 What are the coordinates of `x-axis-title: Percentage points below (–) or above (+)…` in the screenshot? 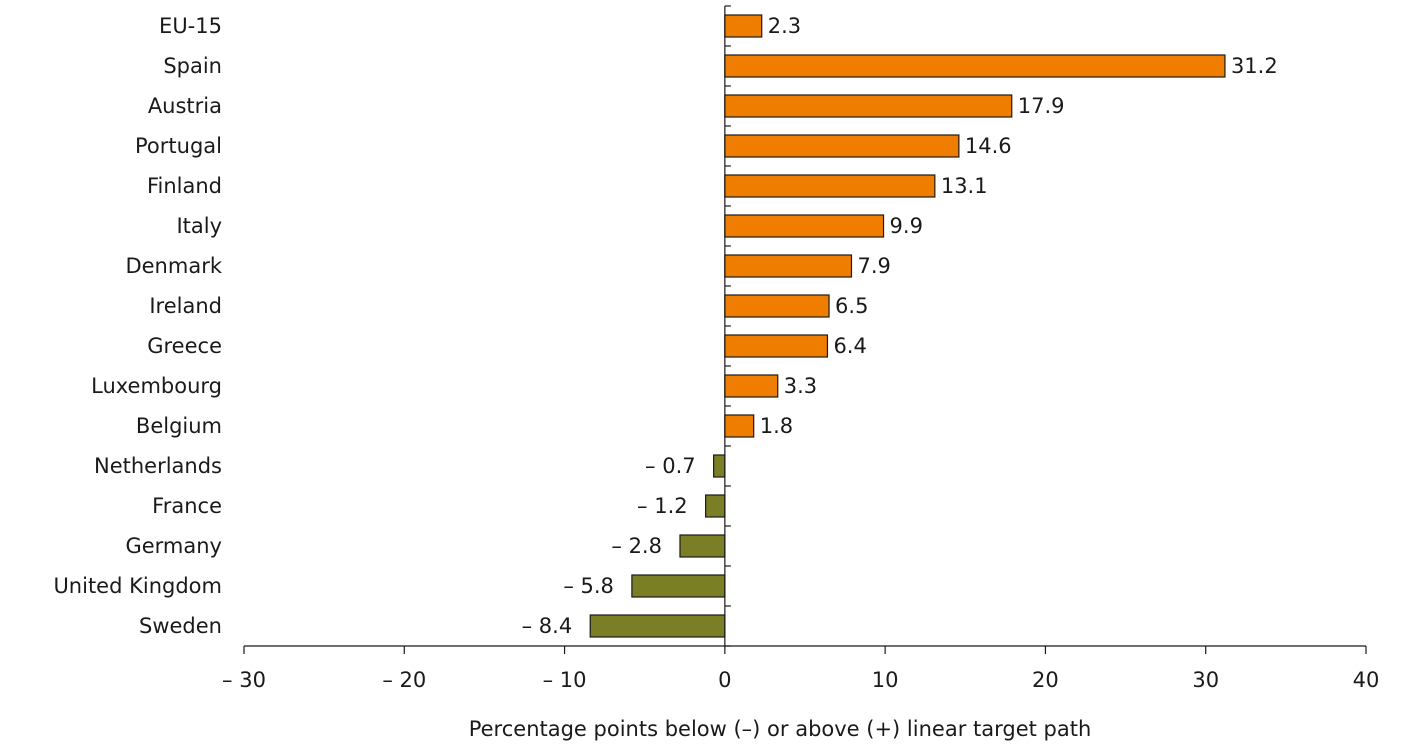 It's located at (780, 729).